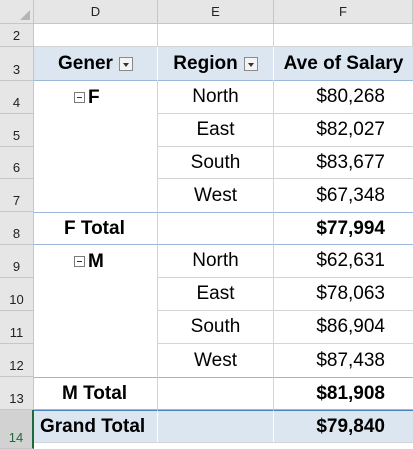 The image size is (413, 449). I want to click on cell-f12: $87,438, so click(350, 360).